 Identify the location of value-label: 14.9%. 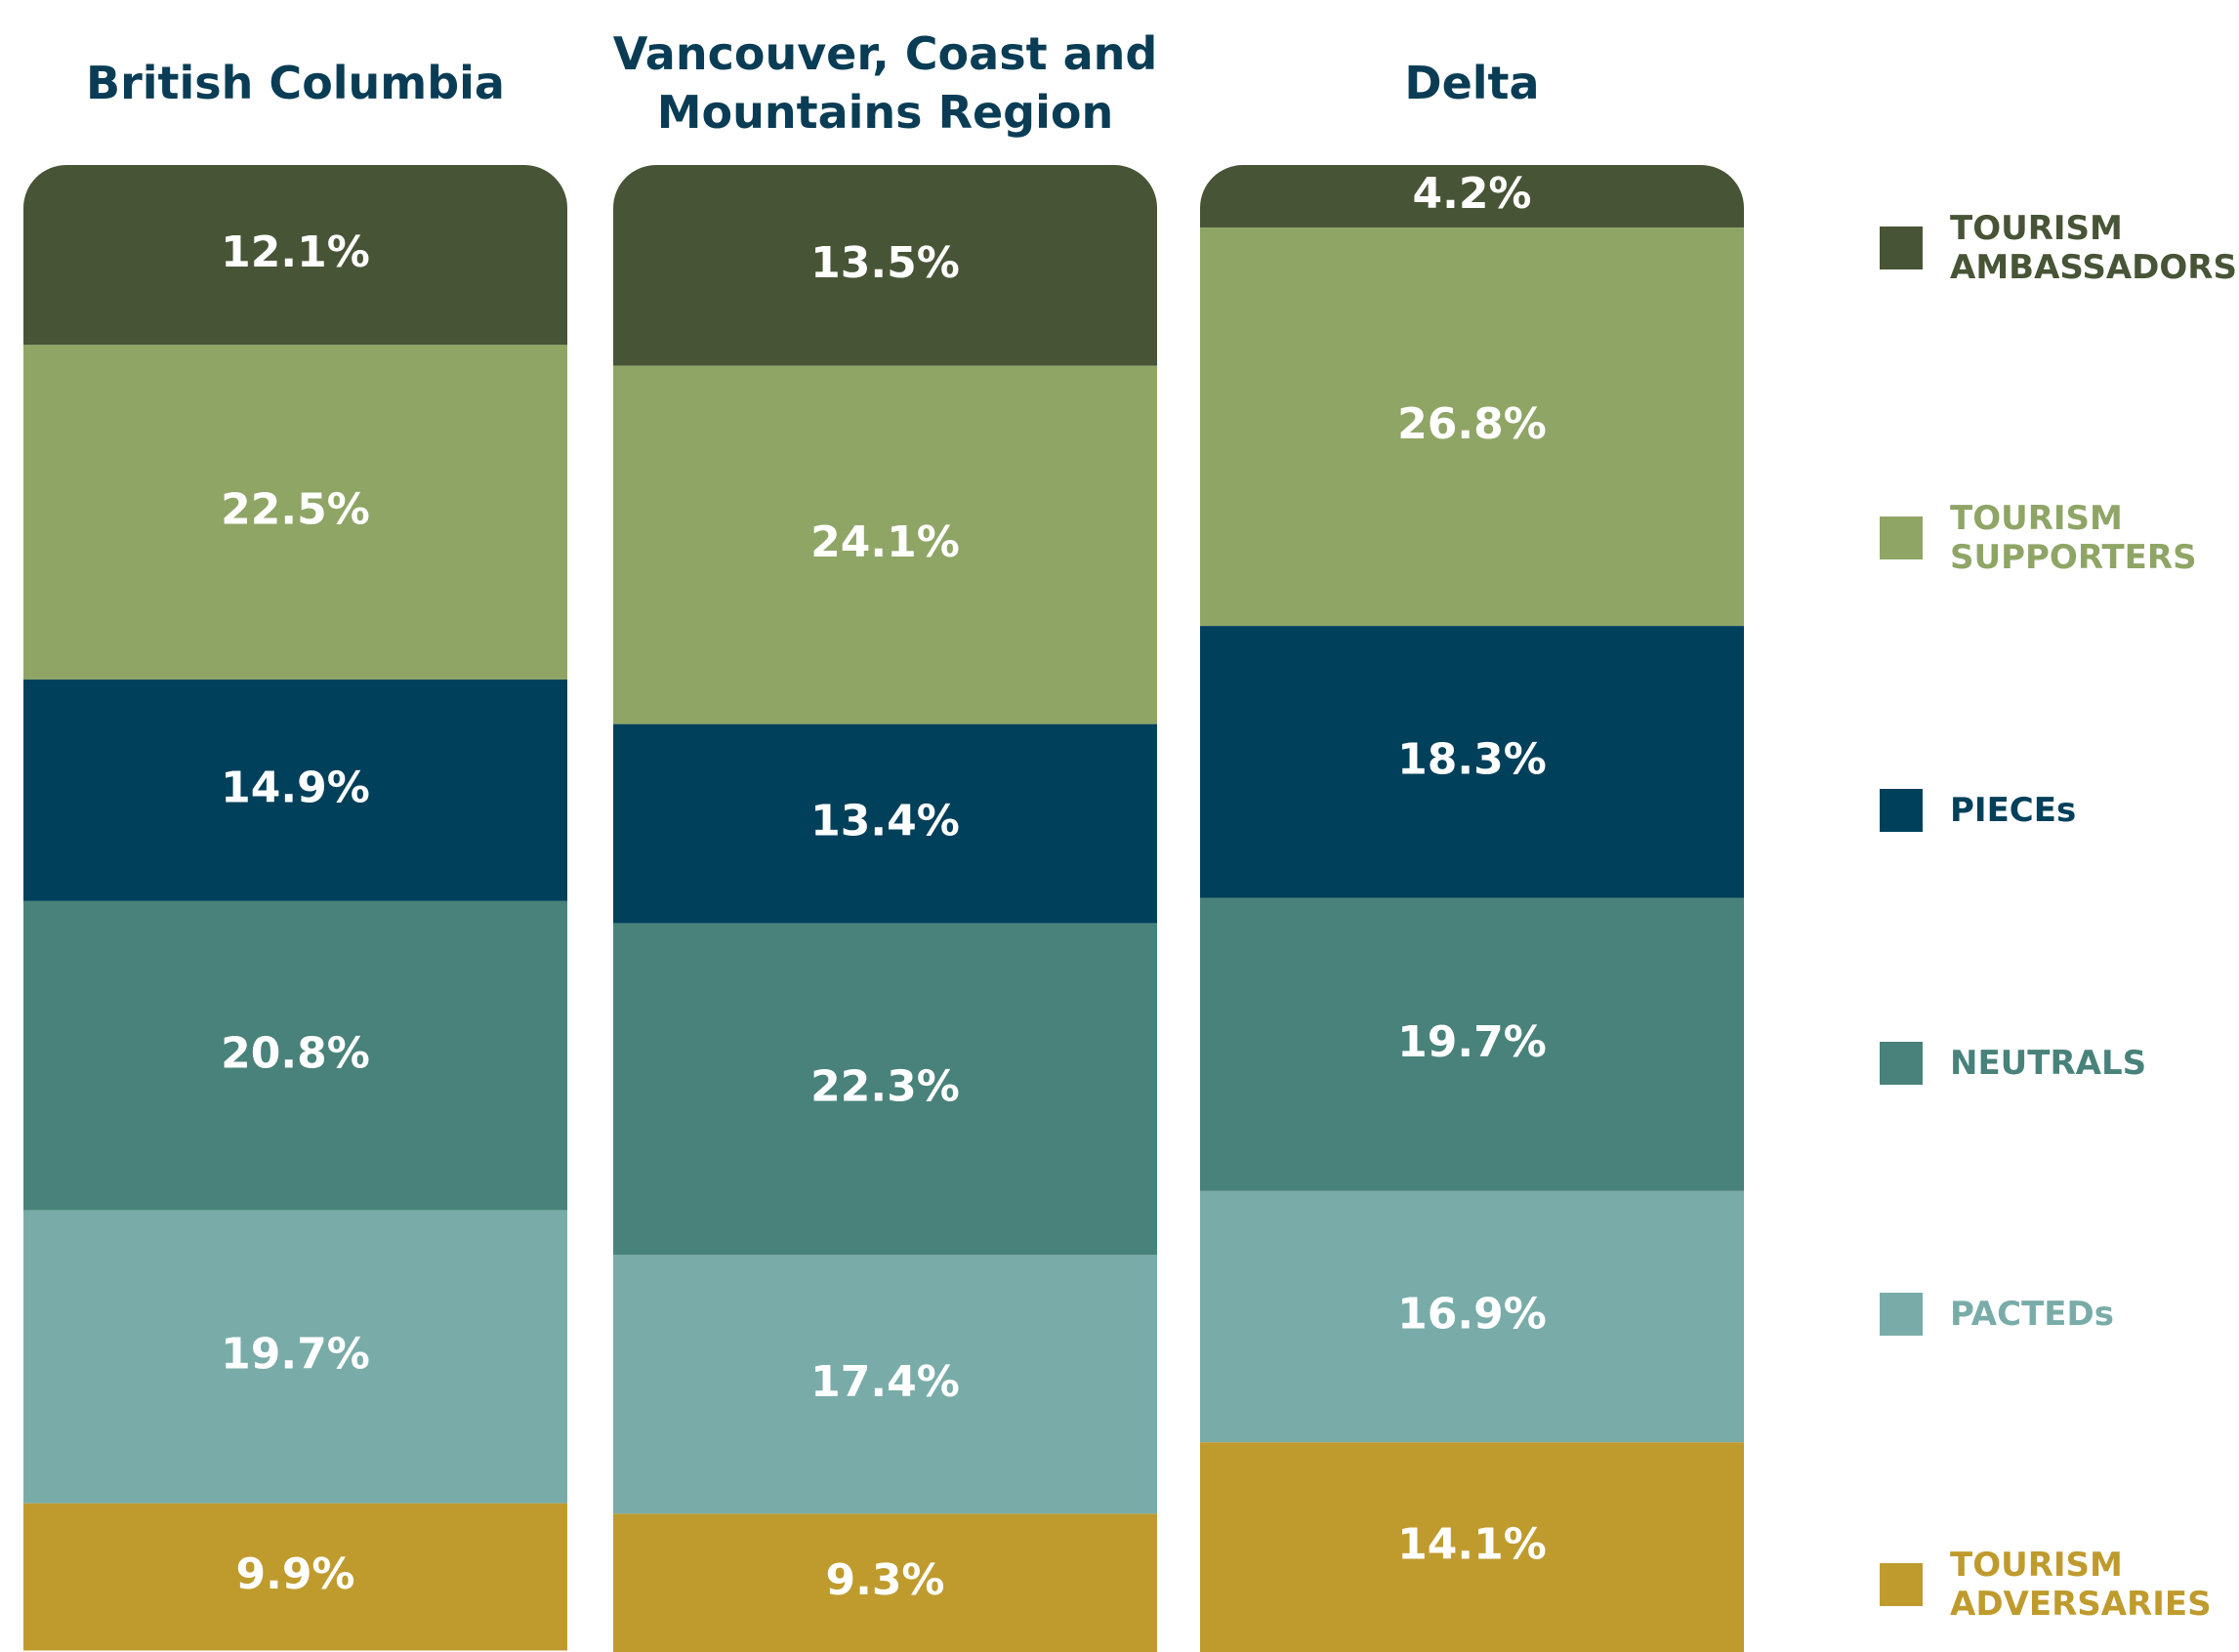
(296, 787).